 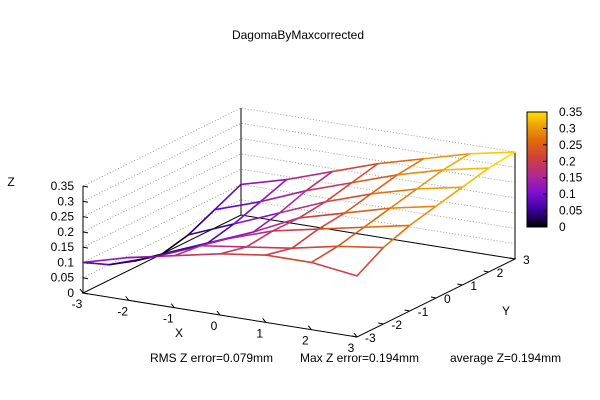 What do you see at coordinates (423, 312) in the screenshot?
I see `y-tick-label: -1` at bounding box center [423, 312].